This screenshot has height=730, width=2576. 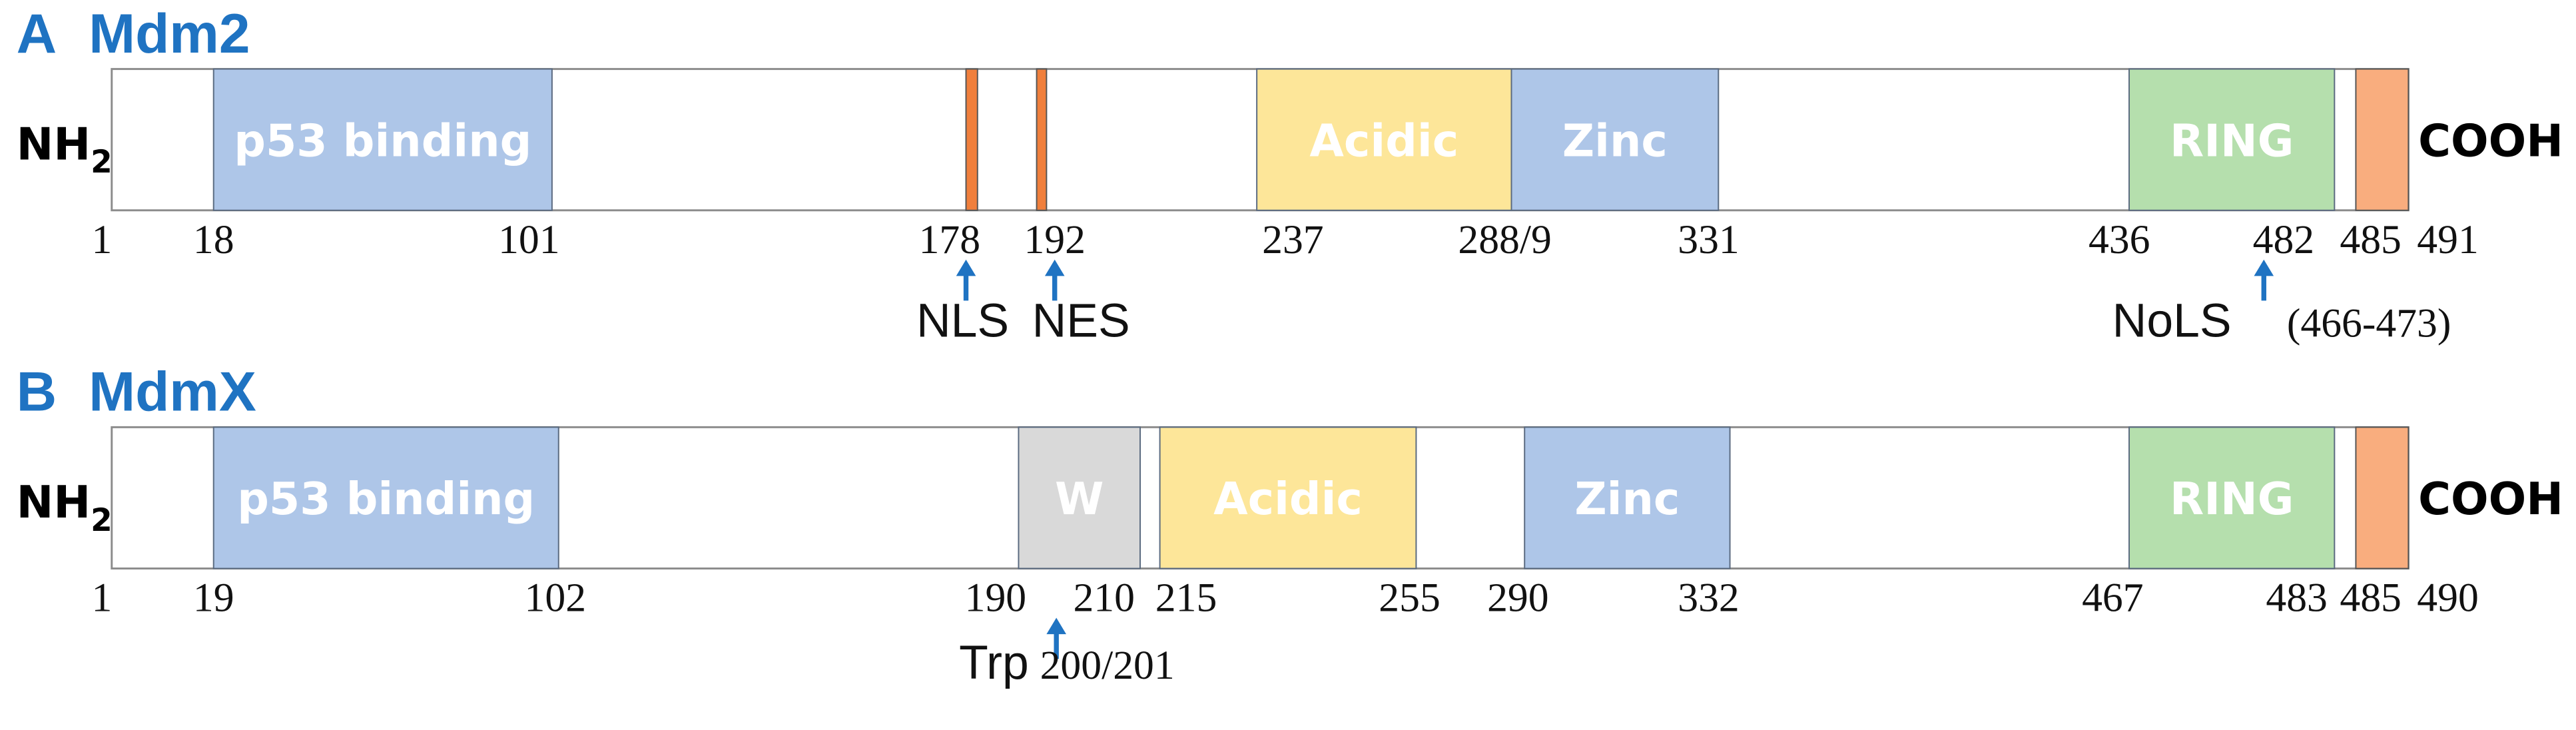 What do you see at coordinates (1107, 666) in the screenshot?
I see `annotation: 200/201` at bounding box center [1107, 666].